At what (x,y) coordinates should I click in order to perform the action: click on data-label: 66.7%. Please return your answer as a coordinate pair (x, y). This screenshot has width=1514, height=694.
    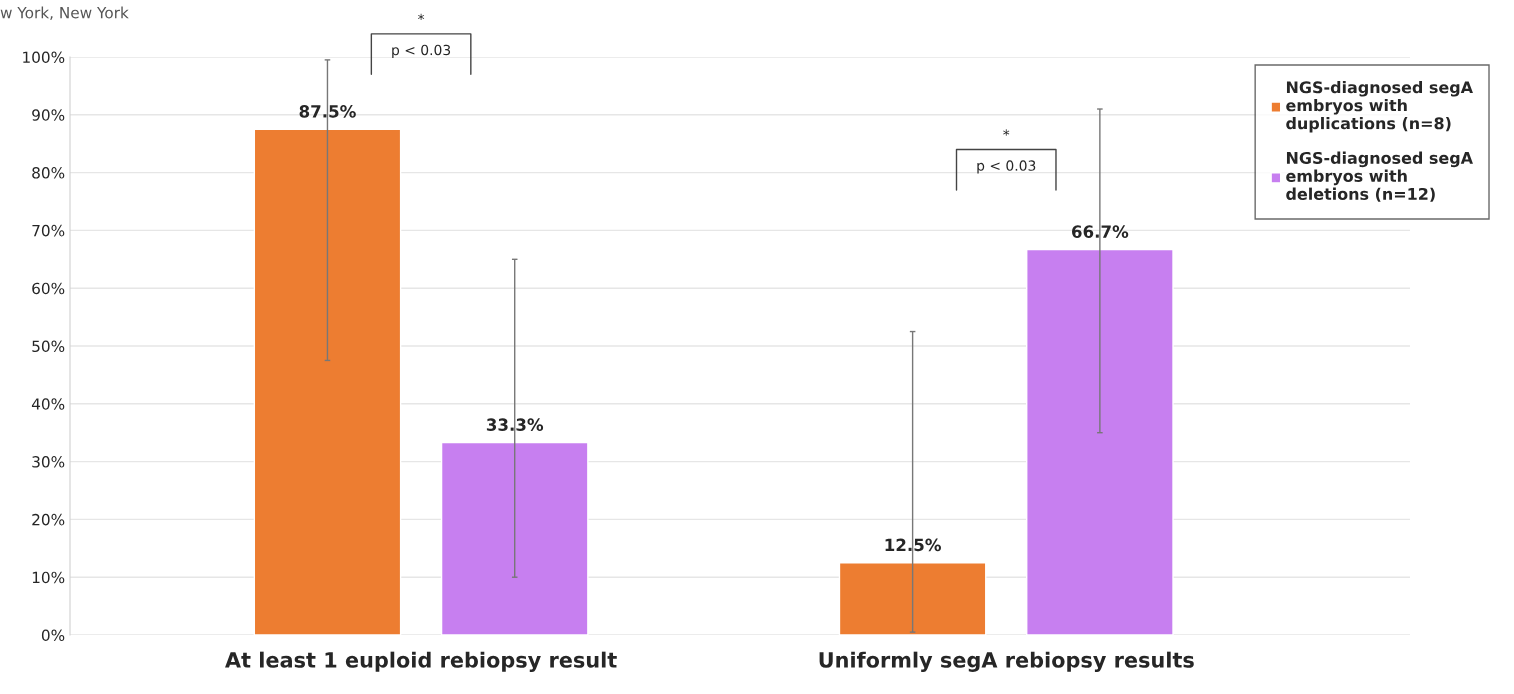
    Looking at the image, I should click on (1100, 231).